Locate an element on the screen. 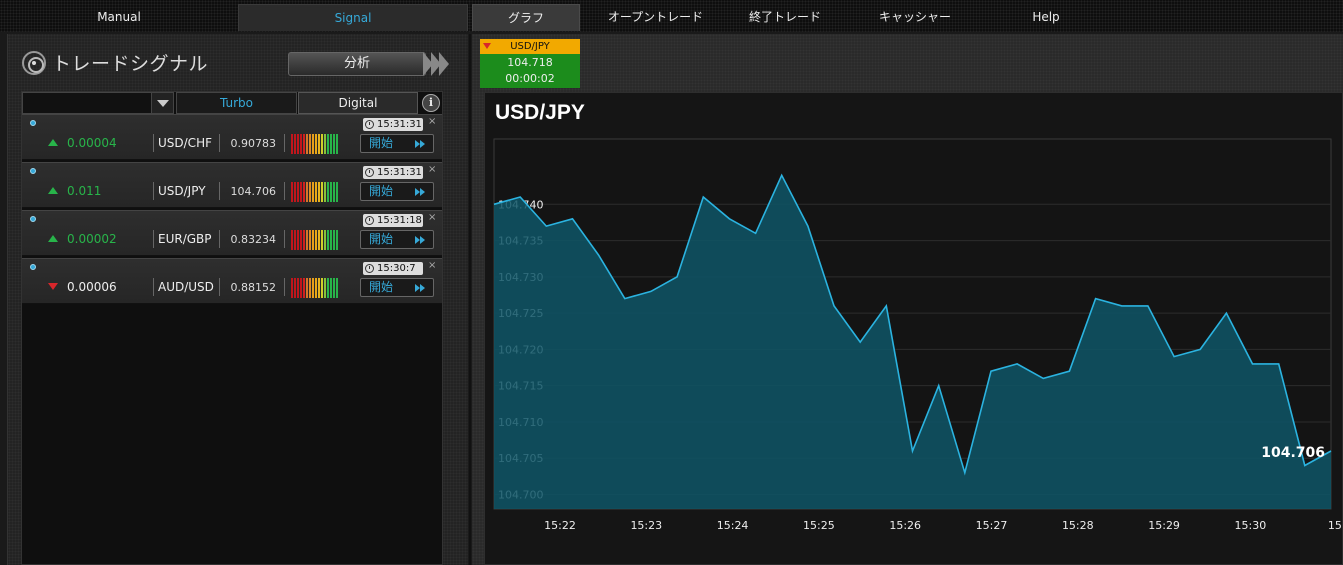  panel-divider is located at coordinates (470, 299).